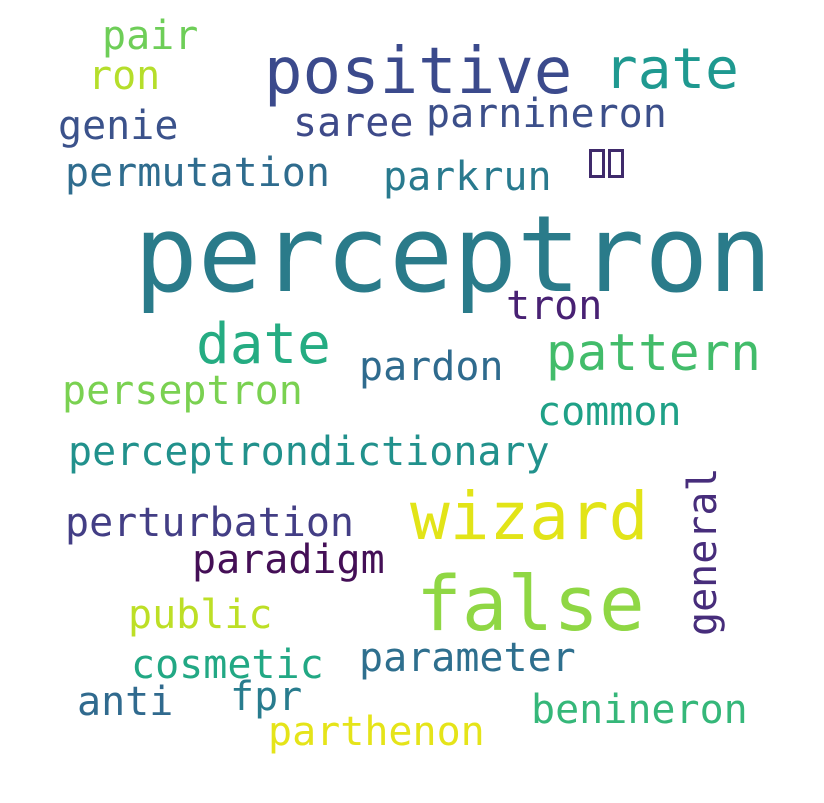 The height and width of the screenshot is (803, 824). What do you see at coordinates (530, 603) in the screenshot?
I see `word-false: false` at bounding box center [530, 603].